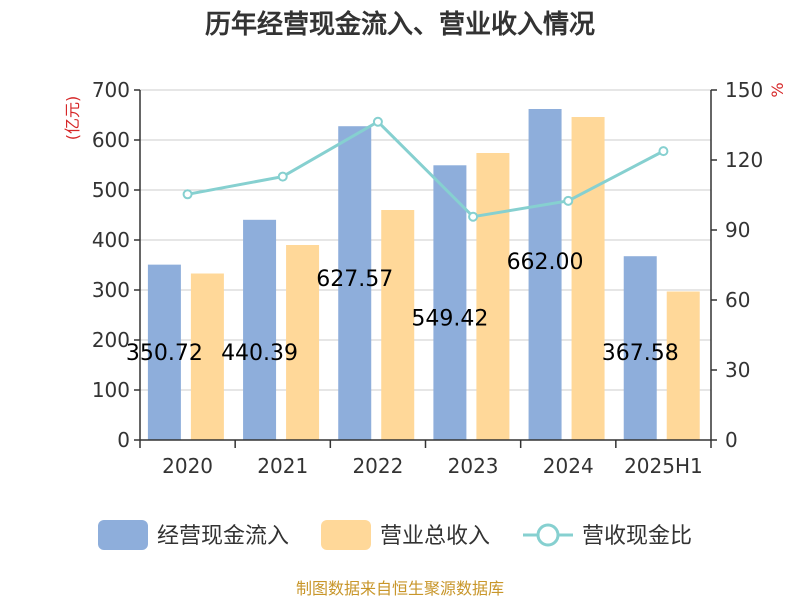 Image resolution: width=800 pixels, height=600 pixels. What do you see at coordinates (187, 466) in the screenshot?
I see `x-tick-label: 2020` at bounding box center [187, 466].